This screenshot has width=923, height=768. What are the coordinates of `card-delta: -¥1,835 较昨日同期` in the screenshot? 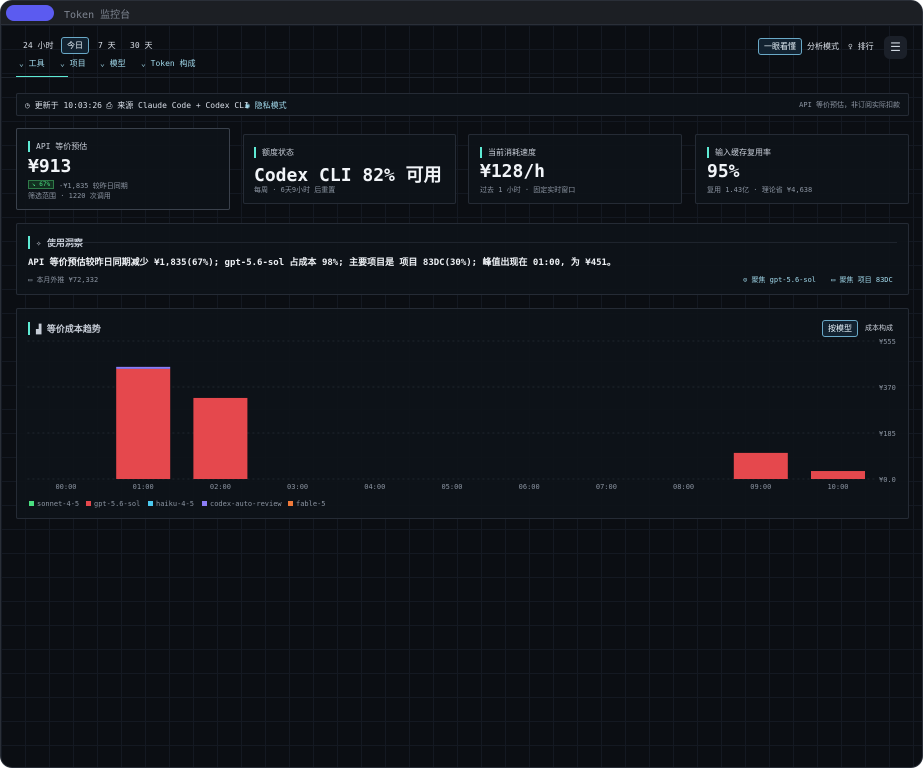 It's located at (93, 186).